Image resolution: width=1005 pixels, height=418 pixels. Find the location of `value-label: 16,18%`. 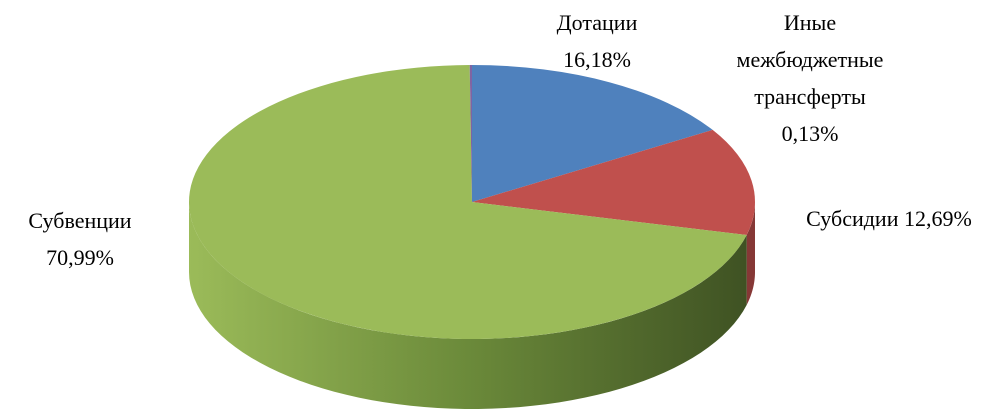

value-label: 16,18% is located at coordinates (597, 59).